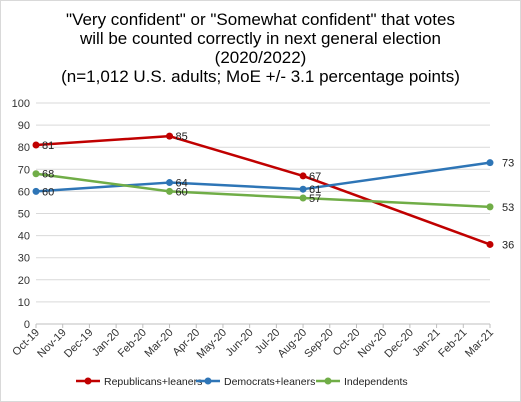 This screenshot has height=402, width=521. I want to click on data-label: 36, so click(508, 245).